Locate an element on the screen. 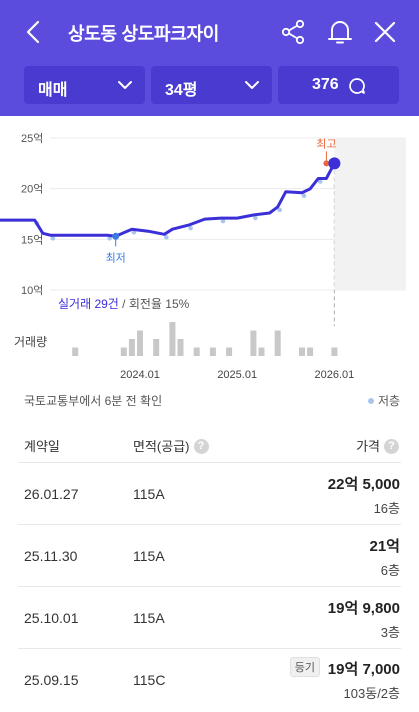 The image size is (419, 712). table-row: 25.10.01 115A 19억 9,800 3층 is located at coordinates (209, 618).